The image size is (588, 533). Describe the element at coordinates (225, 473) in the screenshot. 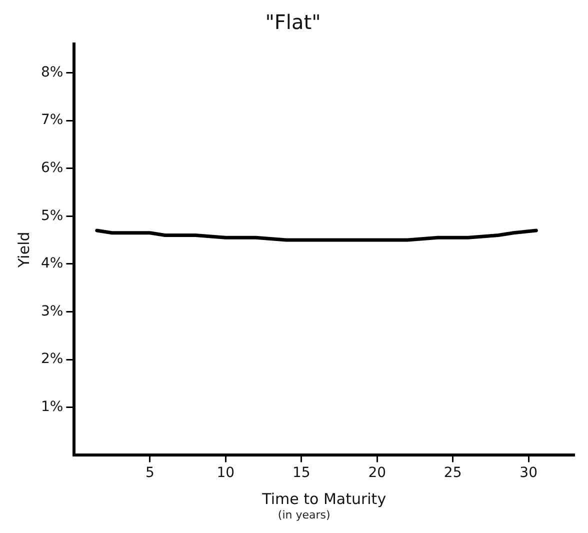

I see `x-tick-label: 10` at that location.